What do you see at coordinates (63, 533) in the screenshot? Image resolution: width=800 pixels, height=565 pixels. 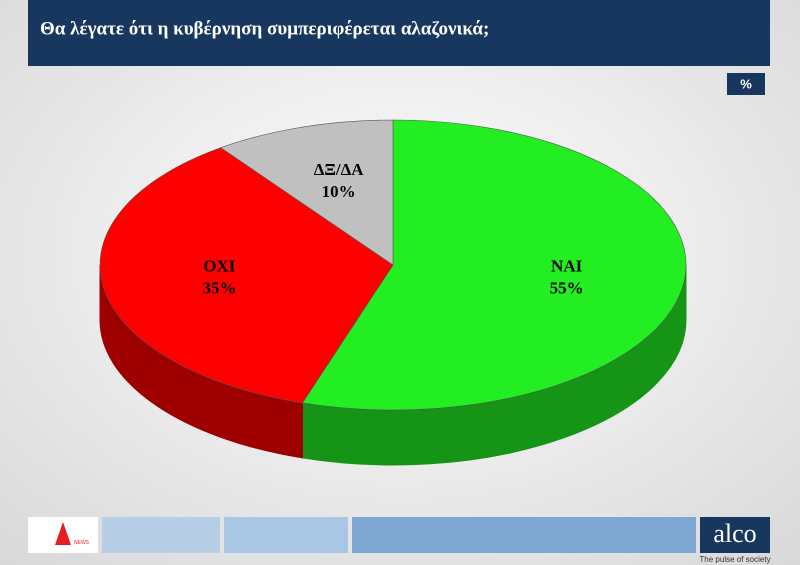 I see `channel-logo` at bounding box center [63, 533].